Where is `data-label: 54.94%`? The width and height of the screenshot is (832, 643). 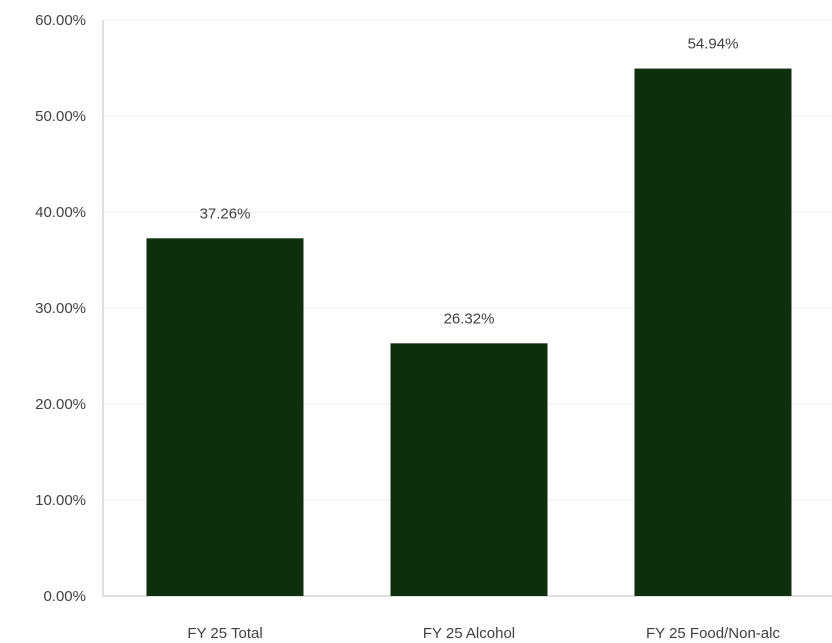
data-label: 54.94% is located at coordinates (713, 44).